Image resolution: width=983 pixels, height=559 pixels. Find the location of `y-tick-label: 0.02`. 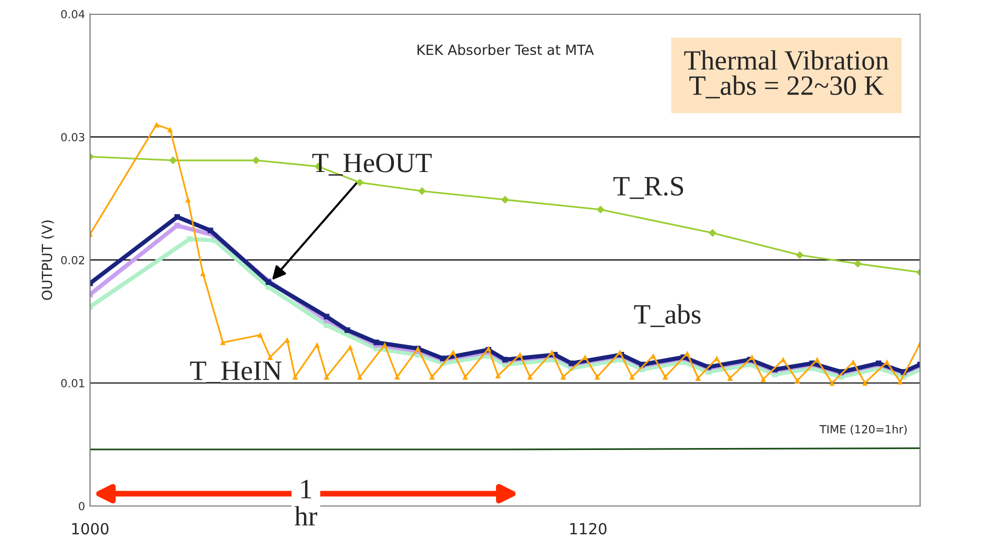

y-tick-label: 0.02 is located at coordinates (72, 260).